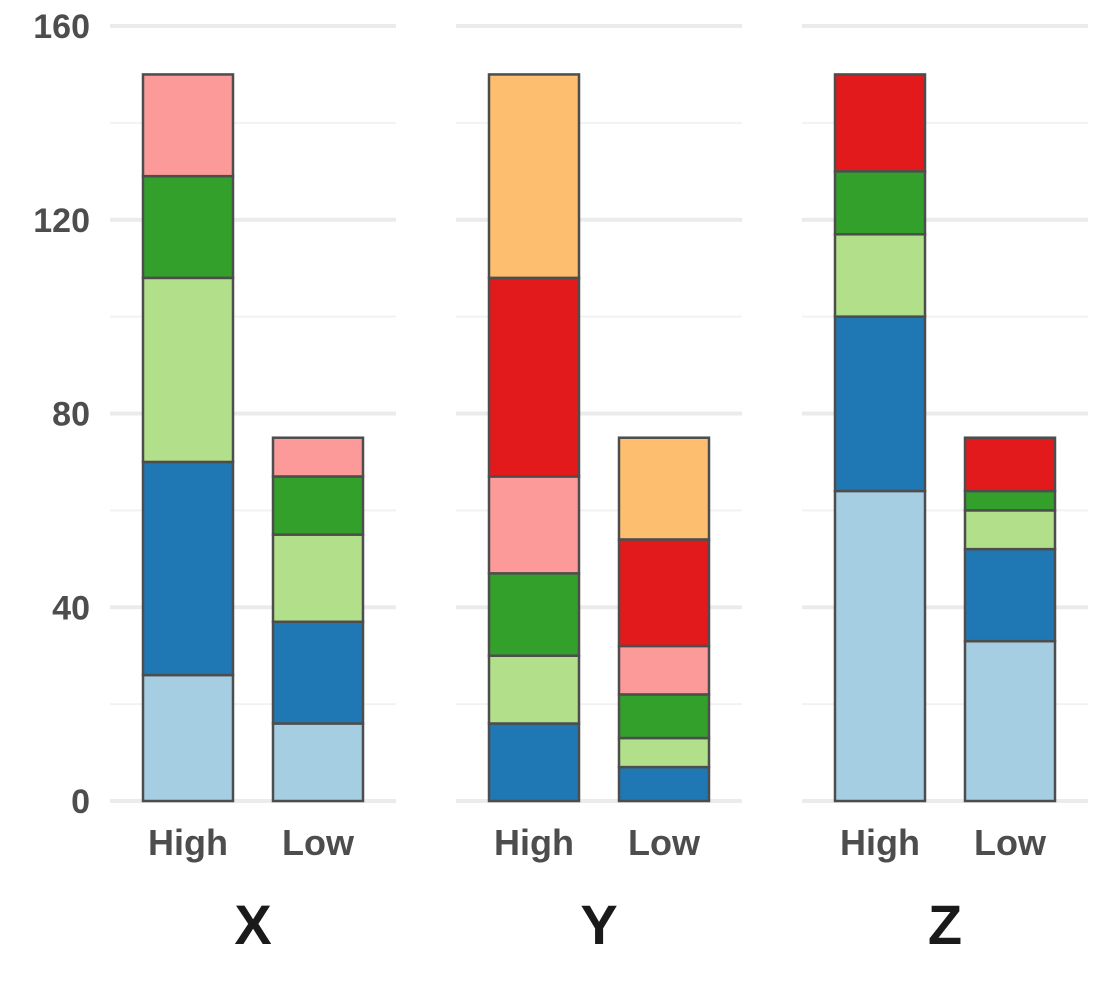 This screenshot has width=1110, height=990. I want to click on panel-label: Y, so click(598, 924).